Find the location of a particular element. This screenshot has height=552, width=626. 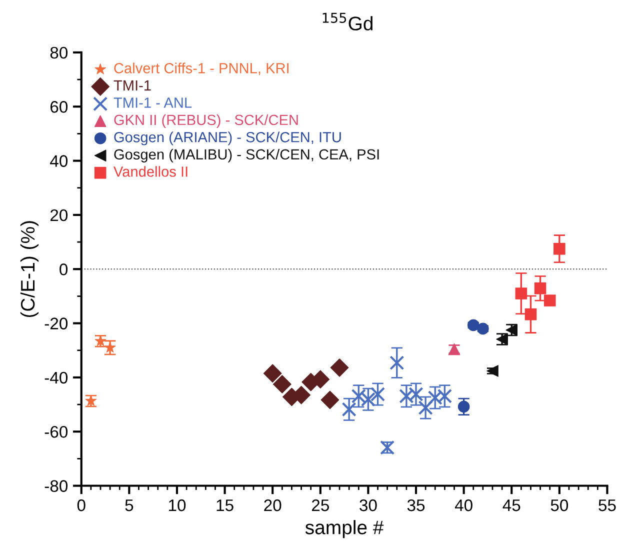

y-tick-label: 40 is located at coordinates (59, 161).